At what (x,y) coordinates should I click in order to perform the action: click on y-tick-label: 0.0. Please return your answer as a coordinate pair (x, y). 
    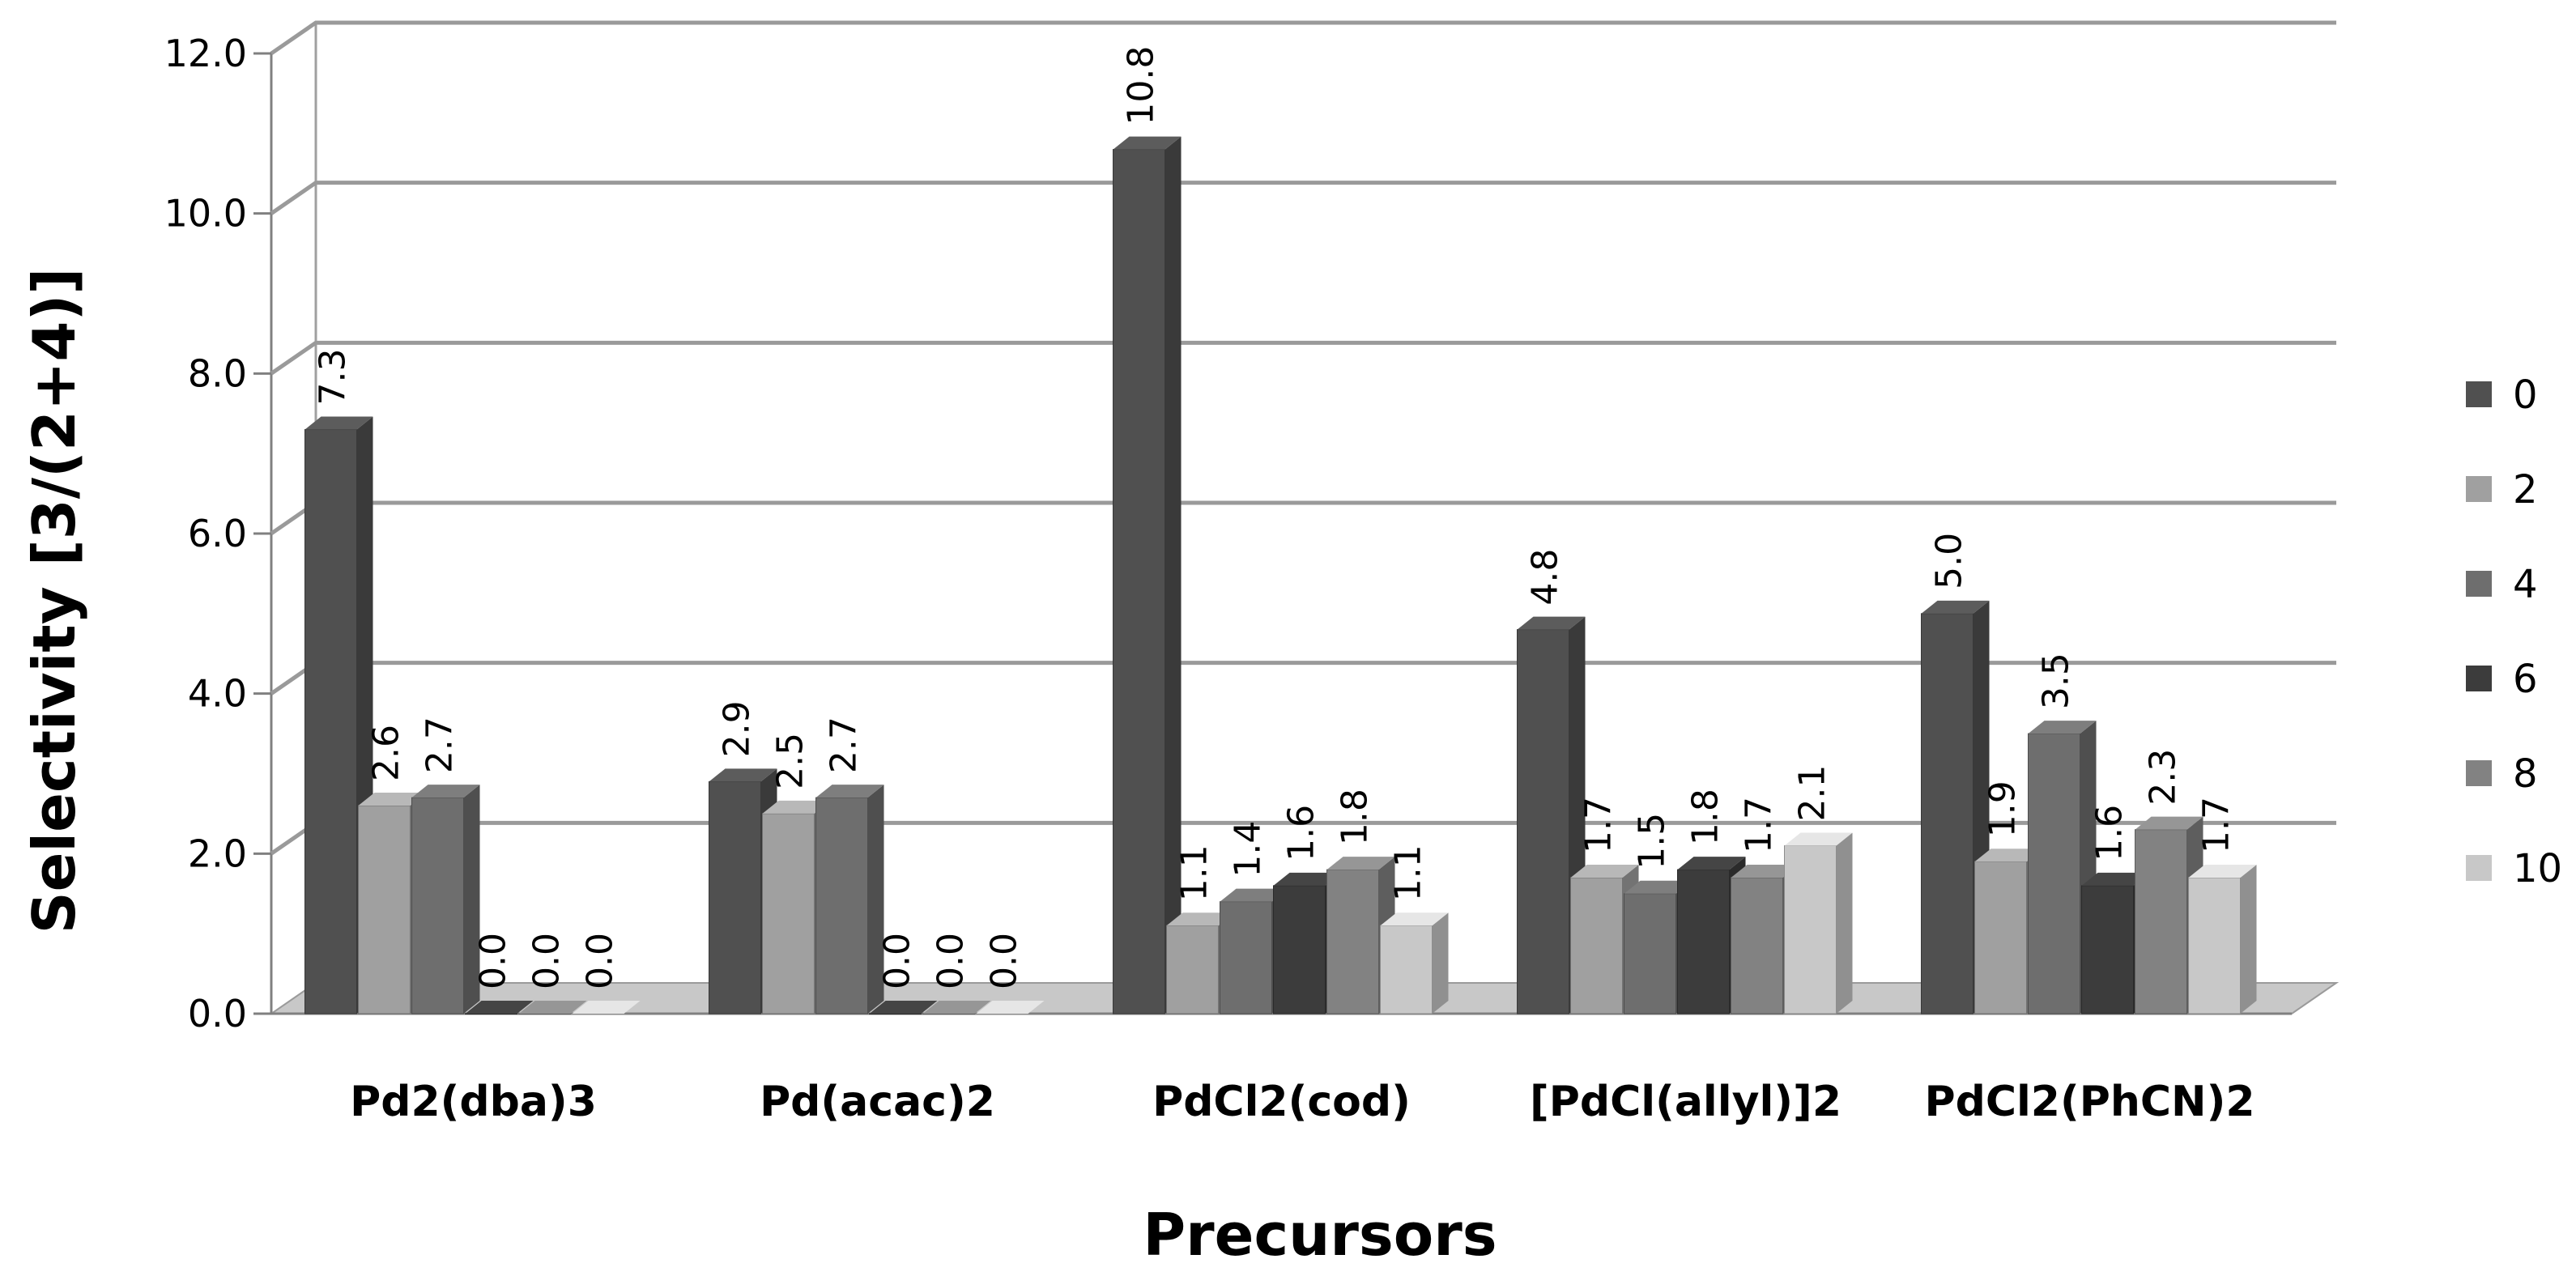
    Looking at the image, I should click on (217, 1014).